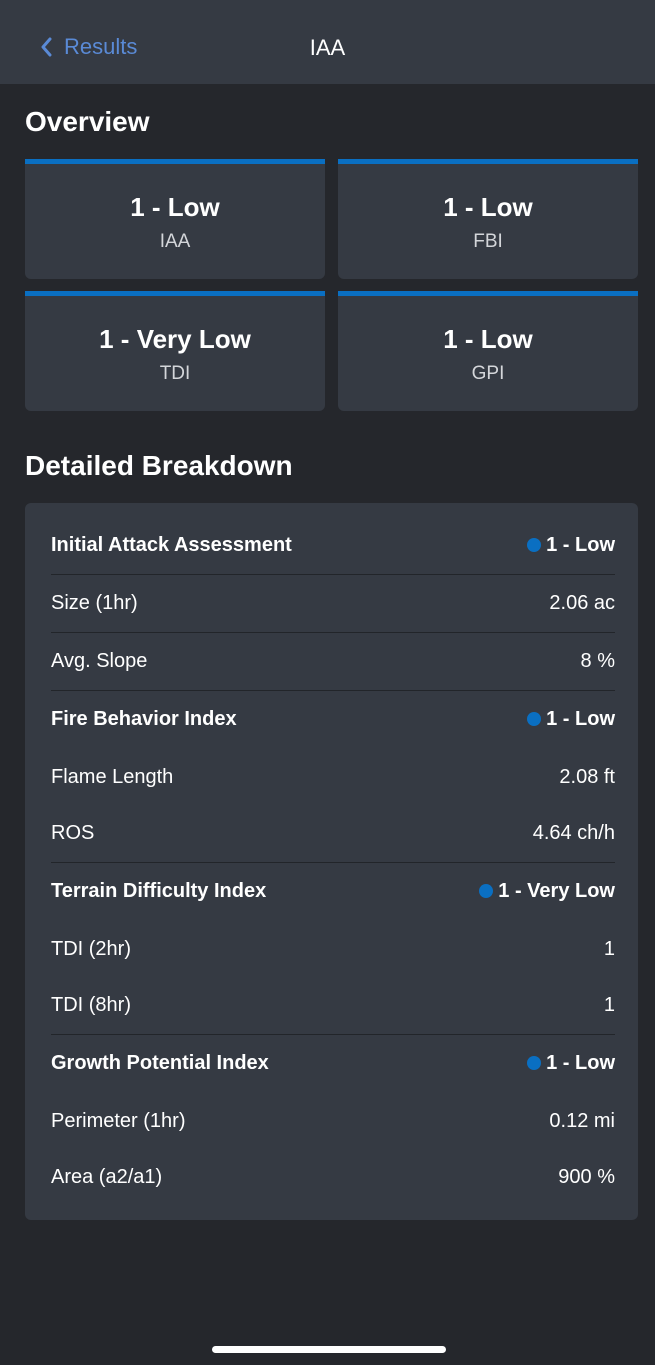 This screenshot has height=1365, width=655. What do you see at coordinates (144, 719) in the screenshot?
I see `row-label: Fire Behavior Index` at bounding box center [144, 719].